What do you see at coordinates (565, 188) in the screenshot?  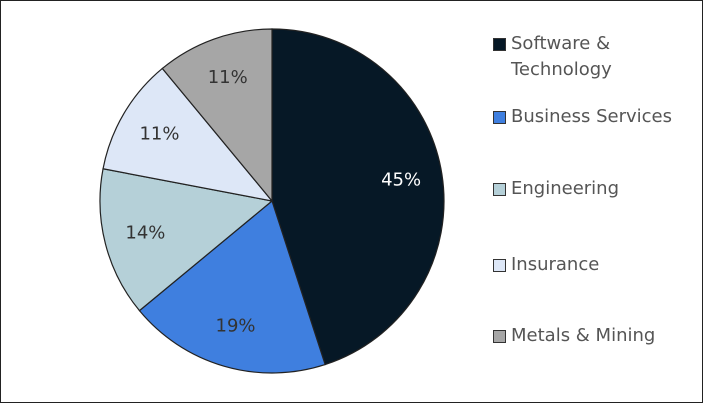 I see `legend-label: Engineering` at bounding box center [565, 188].